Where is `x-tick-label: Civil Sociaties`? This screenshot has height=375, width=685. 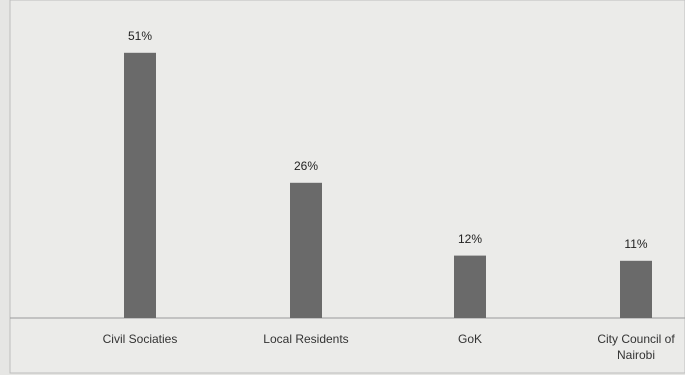 x-tick-label: Civil Sociaties is located at coordinates (140, 339).